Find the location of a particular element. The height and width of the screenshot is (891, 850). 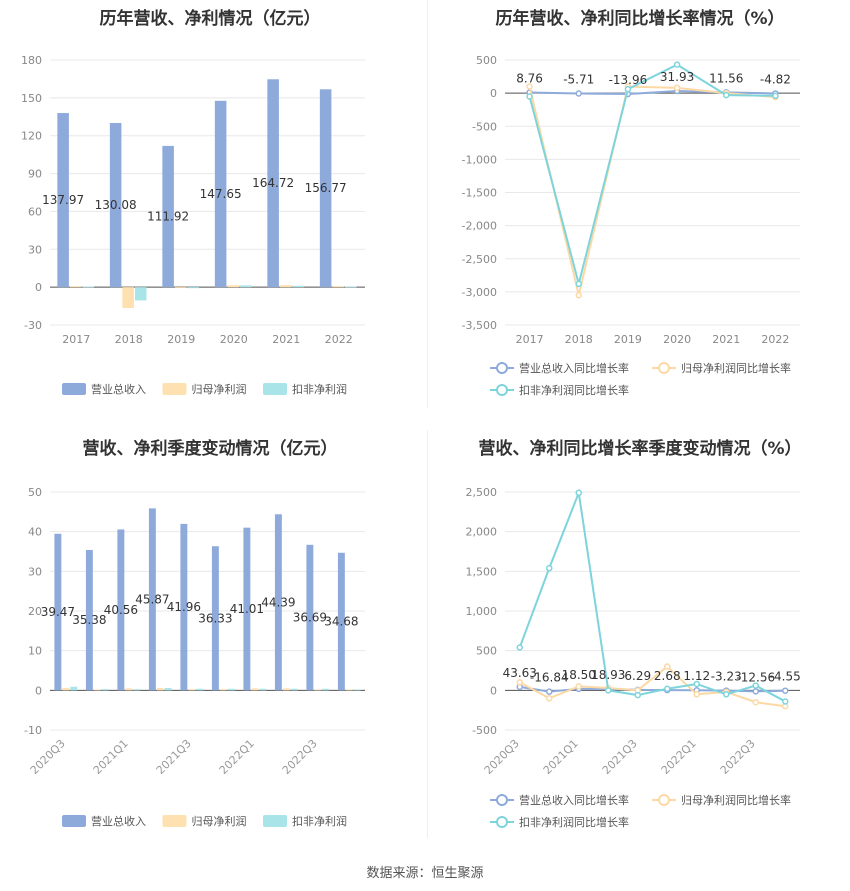

legend-label: 扣非净利润 is located at coordinates (319, 389).